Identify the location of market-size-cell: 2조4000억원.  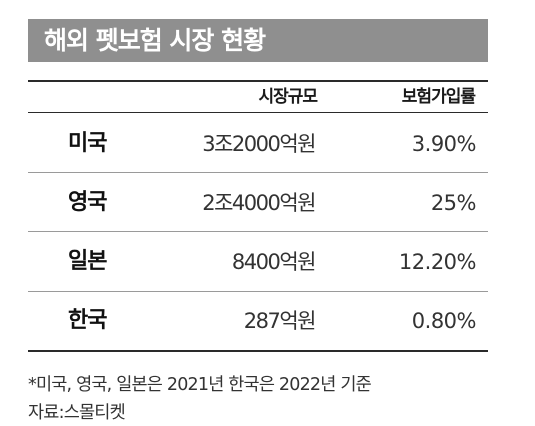
(259, 203).